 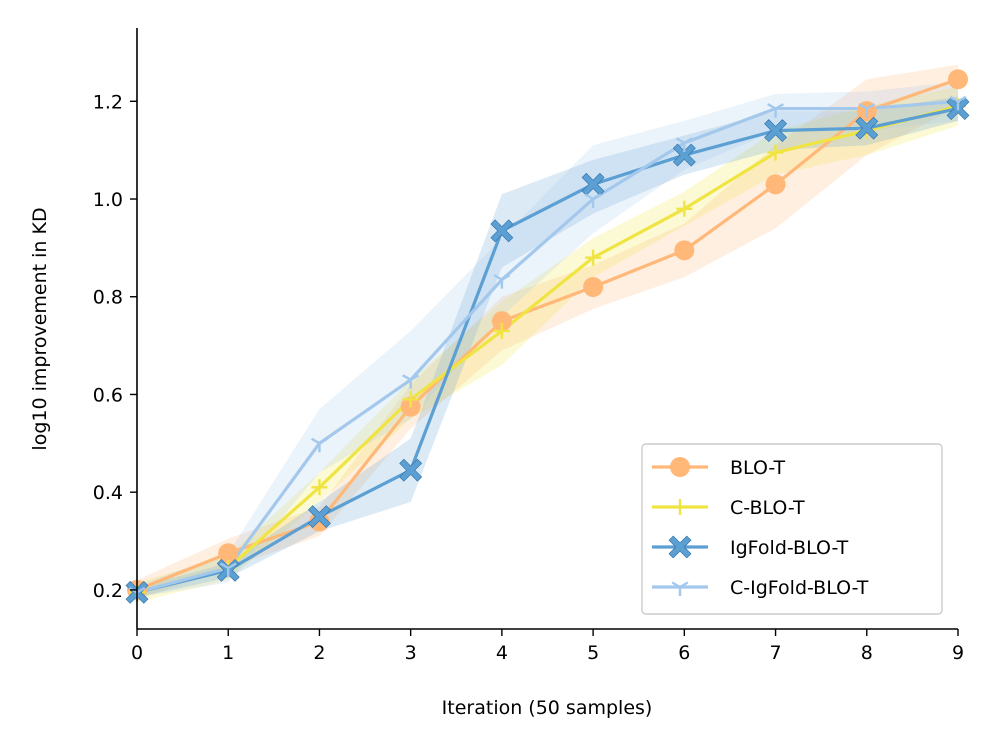 What do you see at coordinates (547, 708) in the screenshot?
I see `x-axis-title: Iteration (50 samples)` at bounding box center [547, 708].